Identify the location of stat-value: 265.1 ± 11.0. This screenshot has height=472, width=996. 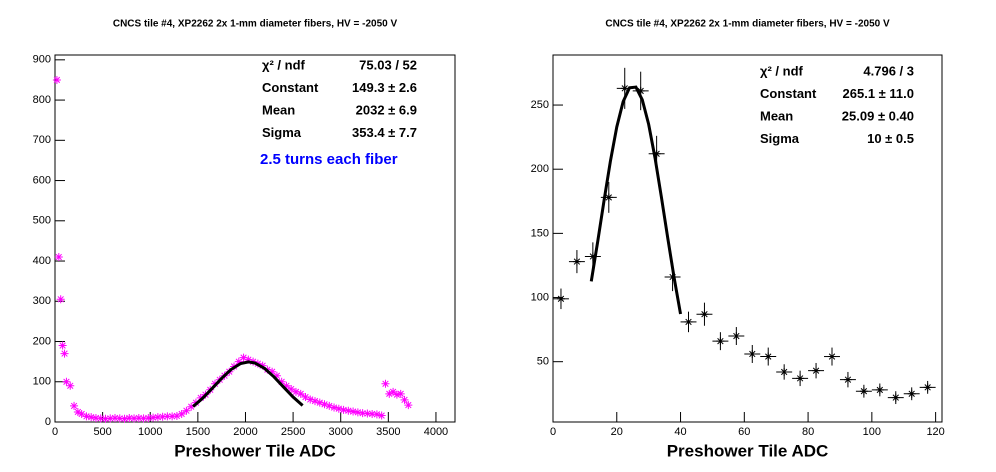
(878, 93).